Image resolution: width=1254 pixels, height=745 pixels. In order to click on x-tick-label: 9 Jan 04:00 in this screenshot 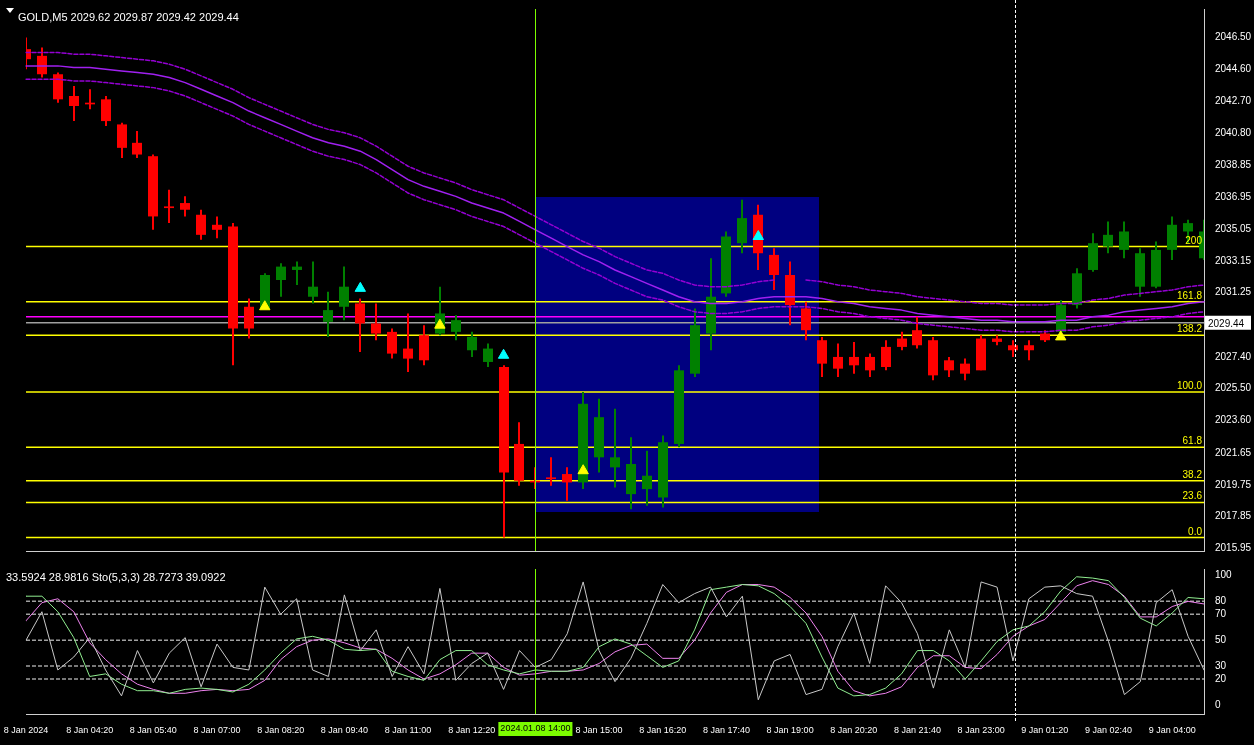, I will do `click(1172, 729)`.